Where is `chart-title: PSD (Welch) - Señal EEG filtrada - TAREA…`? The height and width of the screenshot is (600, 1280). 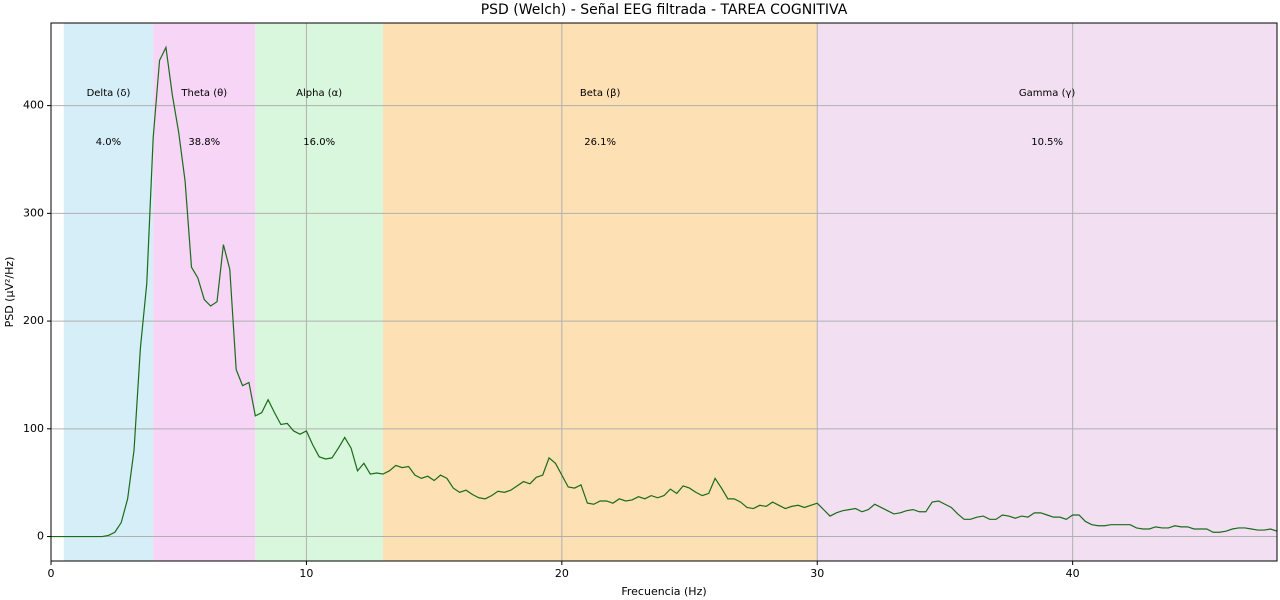
chart-title: PSD (Welch) - Señal EEG filtrada - TAREA… is located at coordinates (664, 10).